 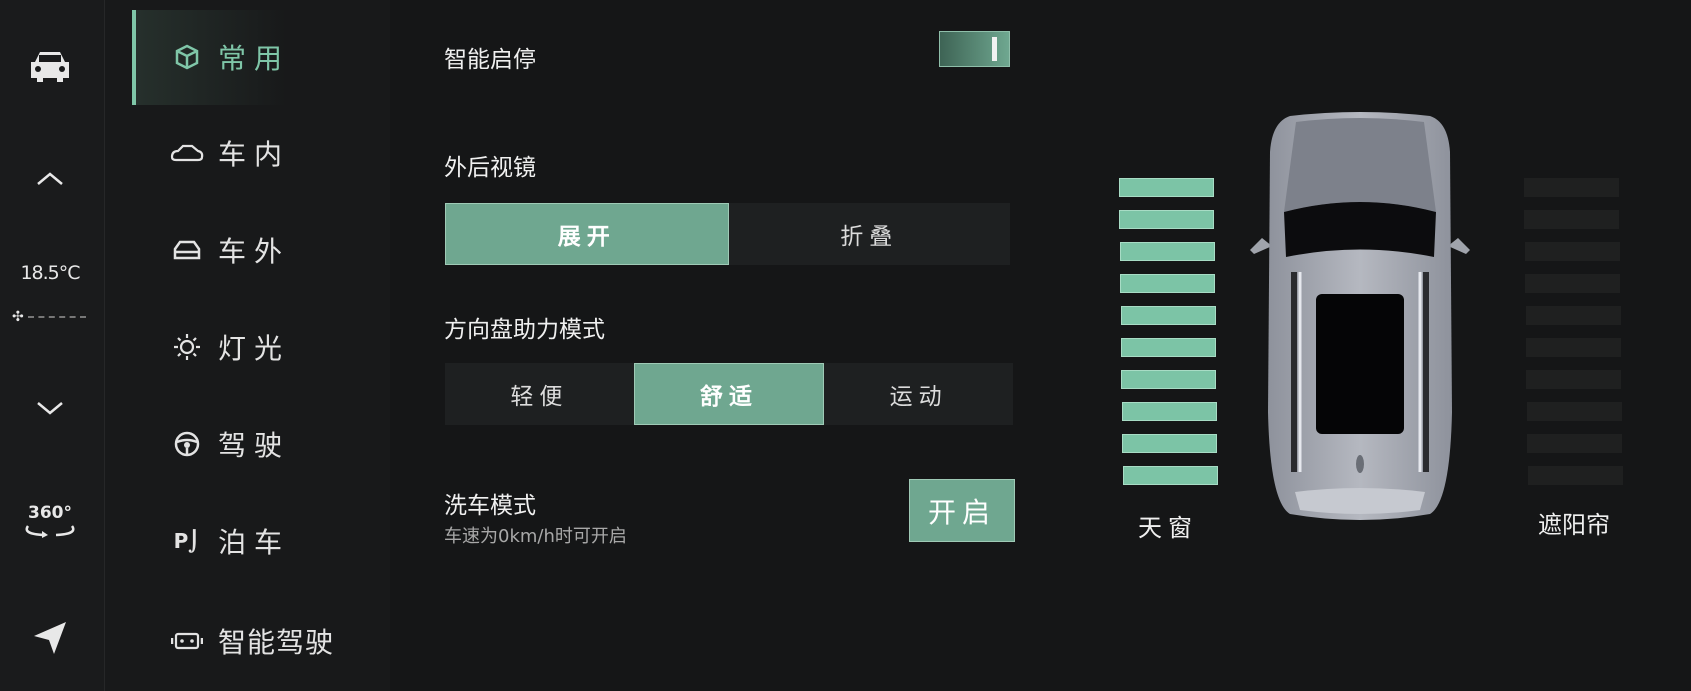 I want to click on car-wash-label: 洗车模式, so click(x=490, y=506).